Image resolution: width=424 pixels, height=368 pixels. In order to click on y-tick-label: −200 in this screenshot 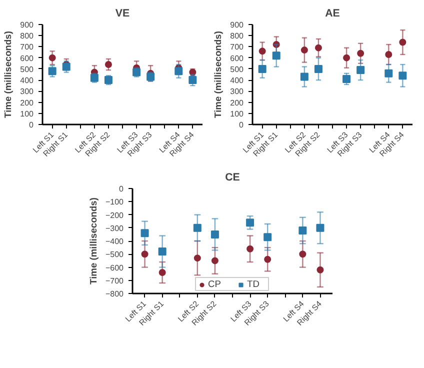, I will do `click(114, 215)`.